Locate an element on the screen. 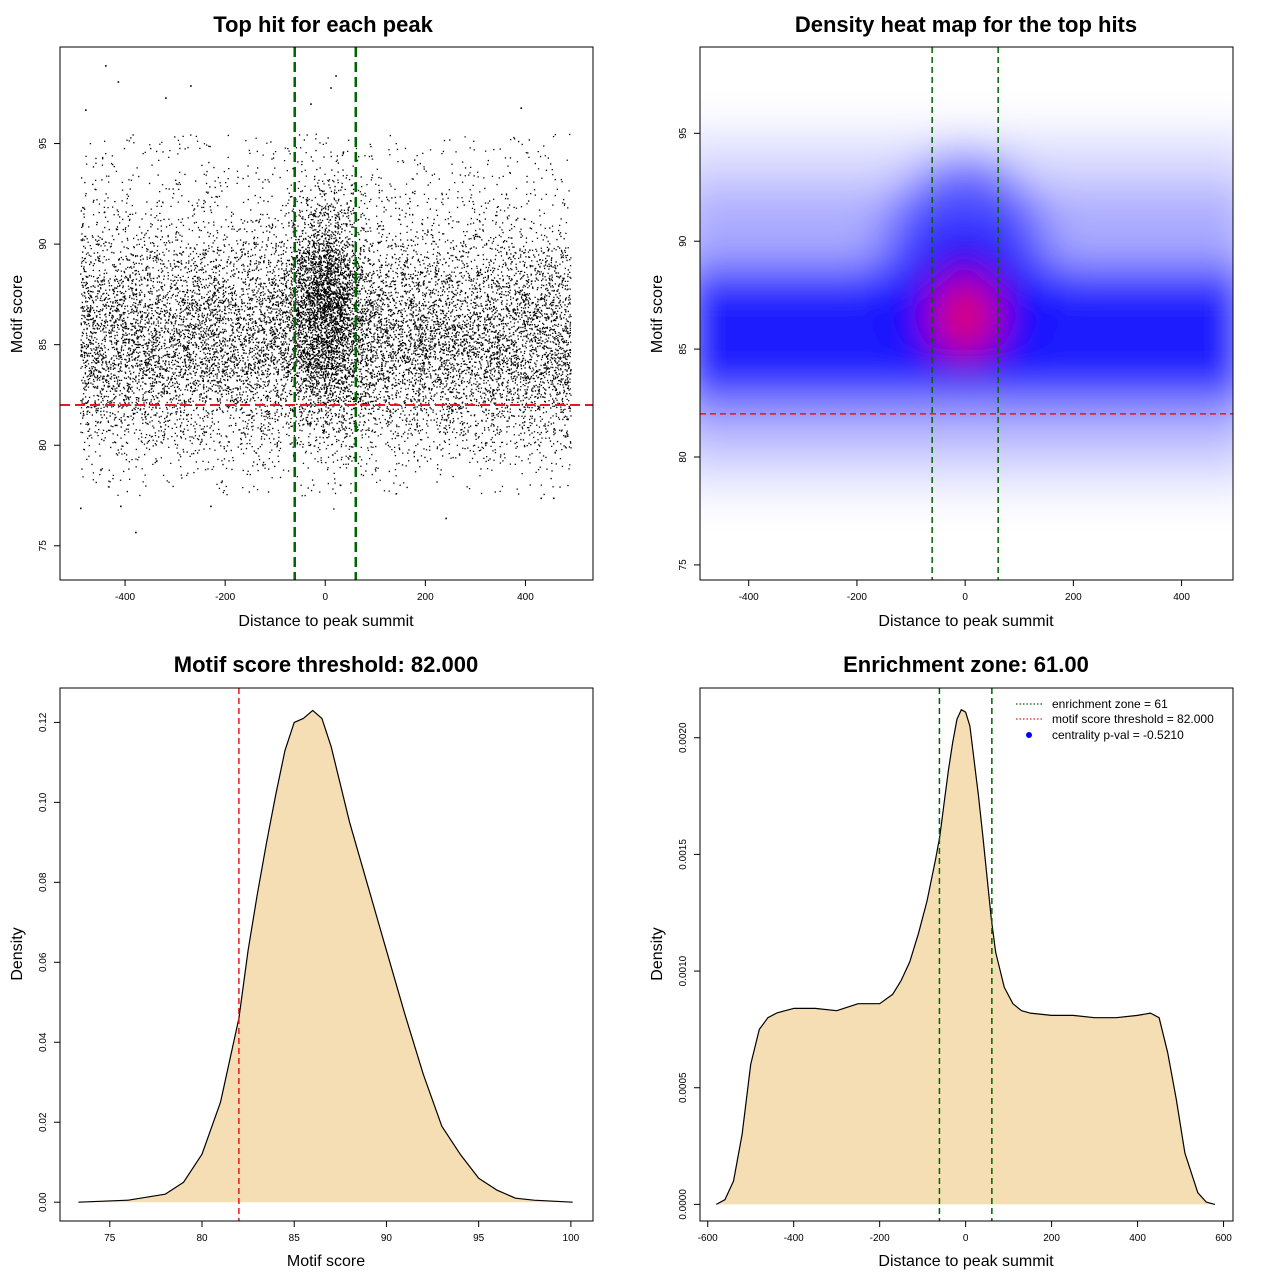 Image resolution: width=1280 pixels, height=1280 pixels. x-tick-label: 90 is located at coordinates (387, 1238).